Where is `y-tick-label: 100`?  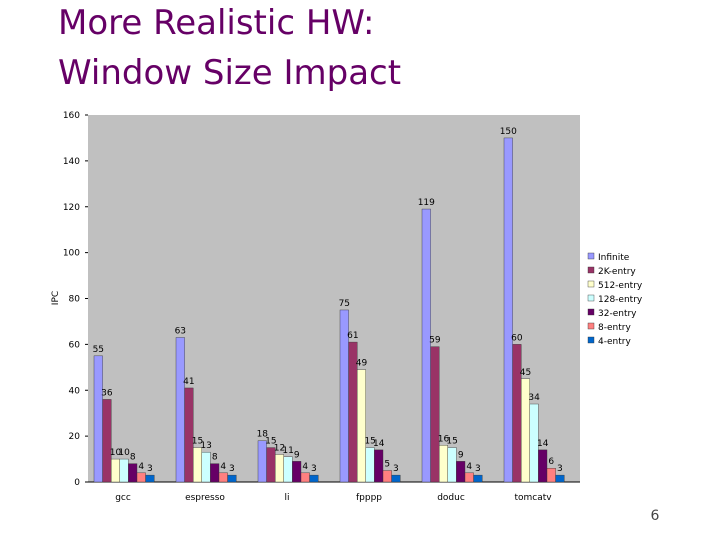 y-tick-label: 100 is located at coordinates (71, 254).